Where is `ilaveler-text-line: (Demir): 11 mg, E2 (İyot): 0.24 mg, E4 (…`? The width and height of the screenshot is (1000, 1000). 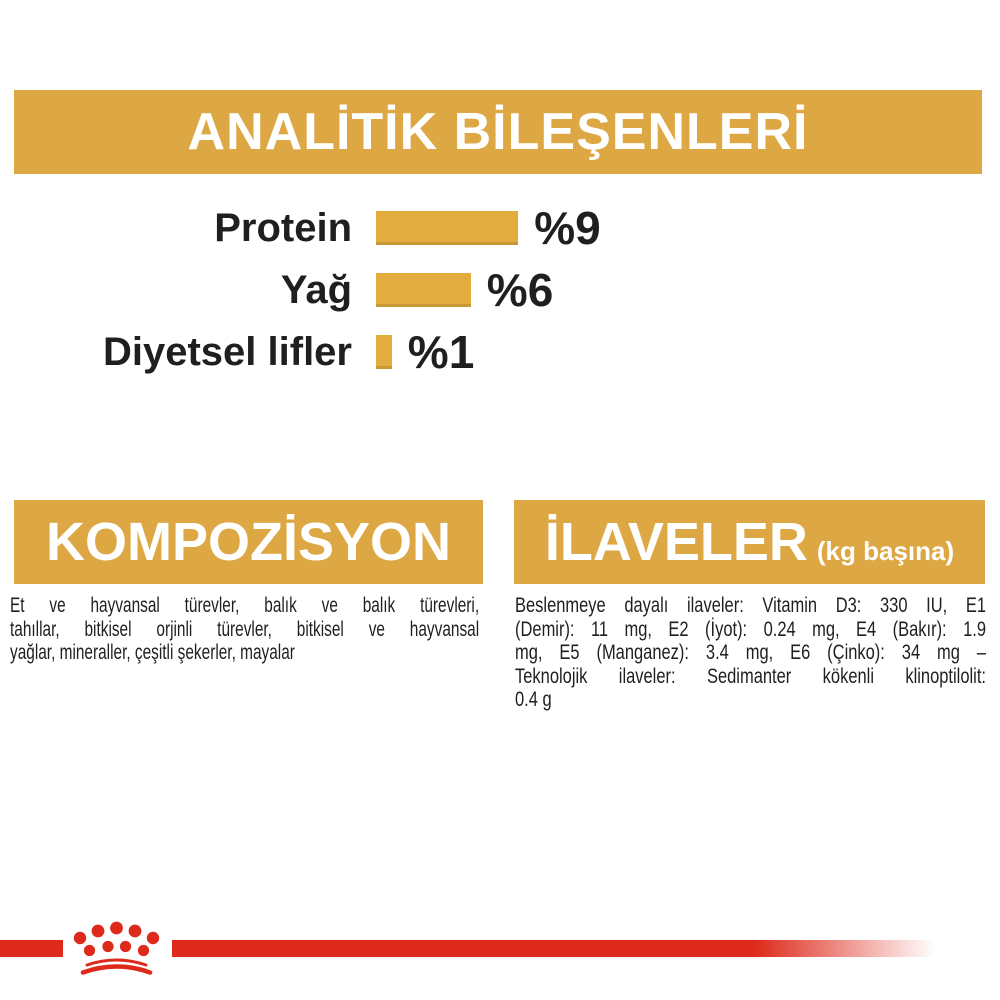 ilaveler-text-line: (Demir): 11 mg, E2 (İyot): 0.24 mg, E4 (… is located at coordinates (750, 629).